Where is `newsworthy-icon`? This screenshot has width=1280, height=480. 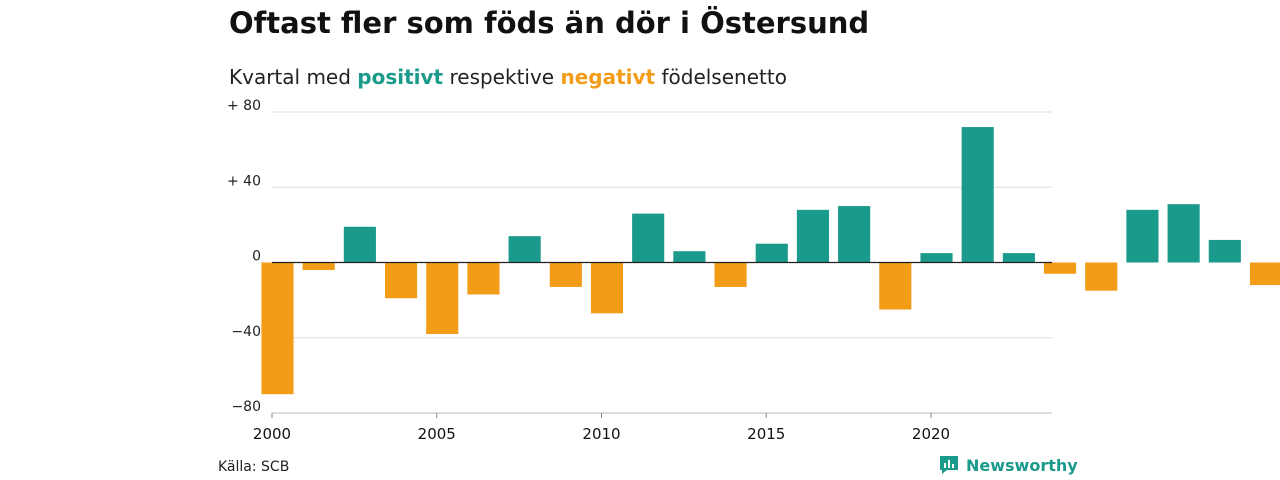
newsworthy-icon is located at coordinates (949, 465).